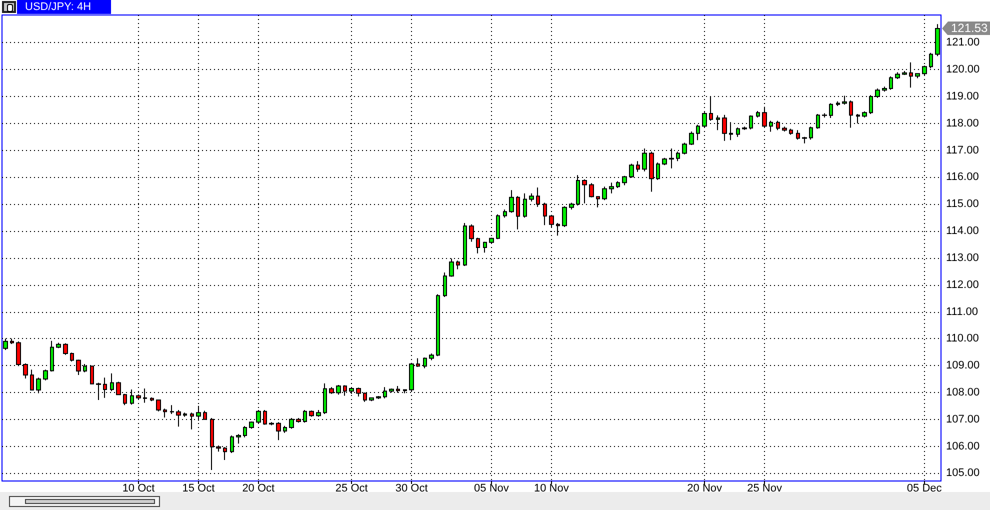 This screenshot has width=990, height=510. Describe the element at coordinates (138, 488) in the screenshot. I see `x-tick-label: 10 Oct` at that location.